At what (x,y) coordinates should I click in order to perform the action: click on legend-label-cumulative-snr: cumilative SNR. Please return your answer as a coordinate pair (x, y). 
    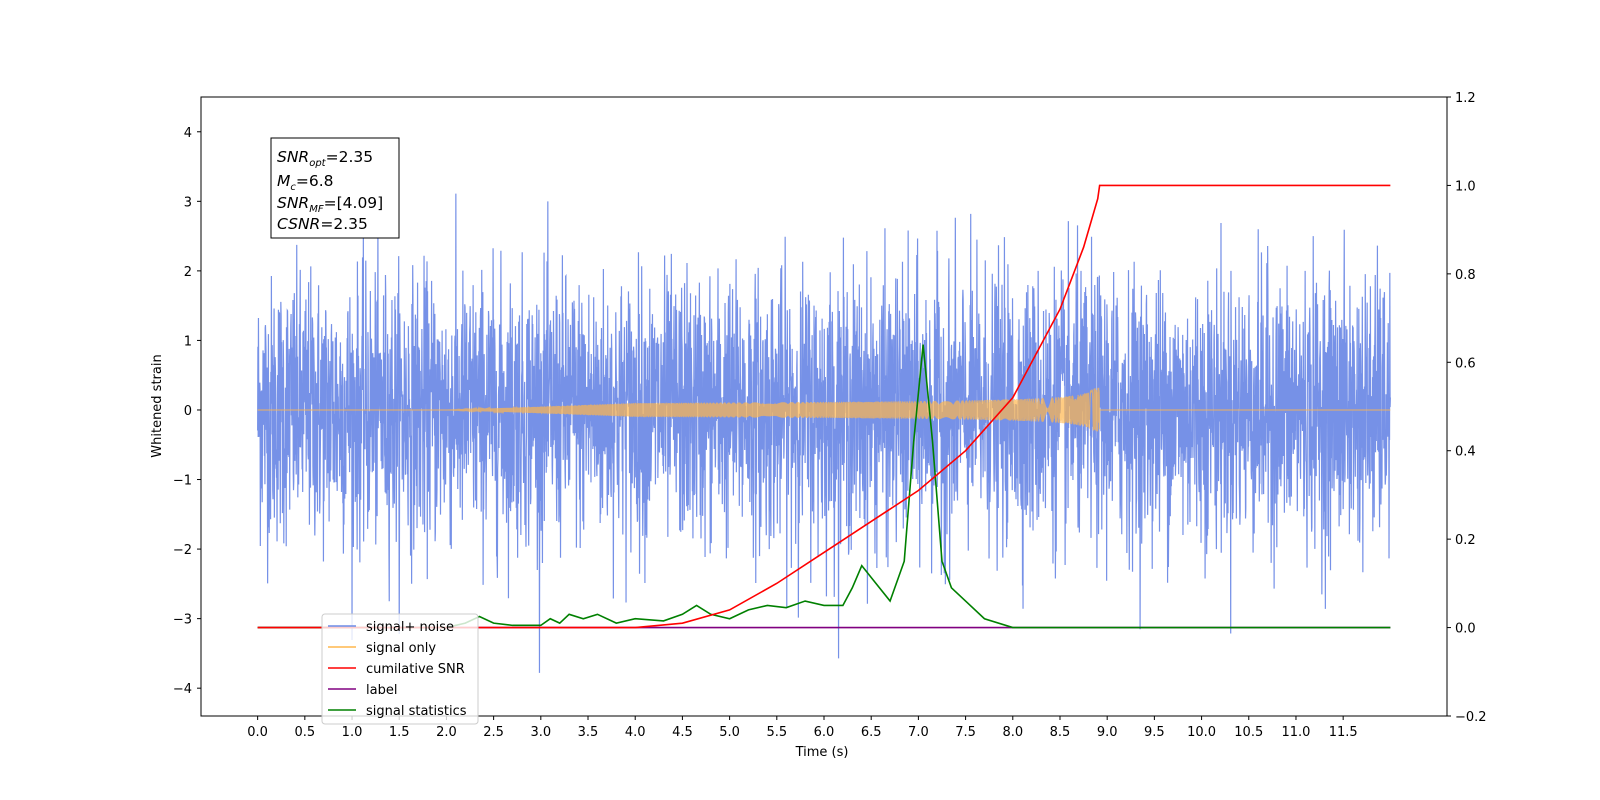
    Looking at the image, I should click on (415, 669).